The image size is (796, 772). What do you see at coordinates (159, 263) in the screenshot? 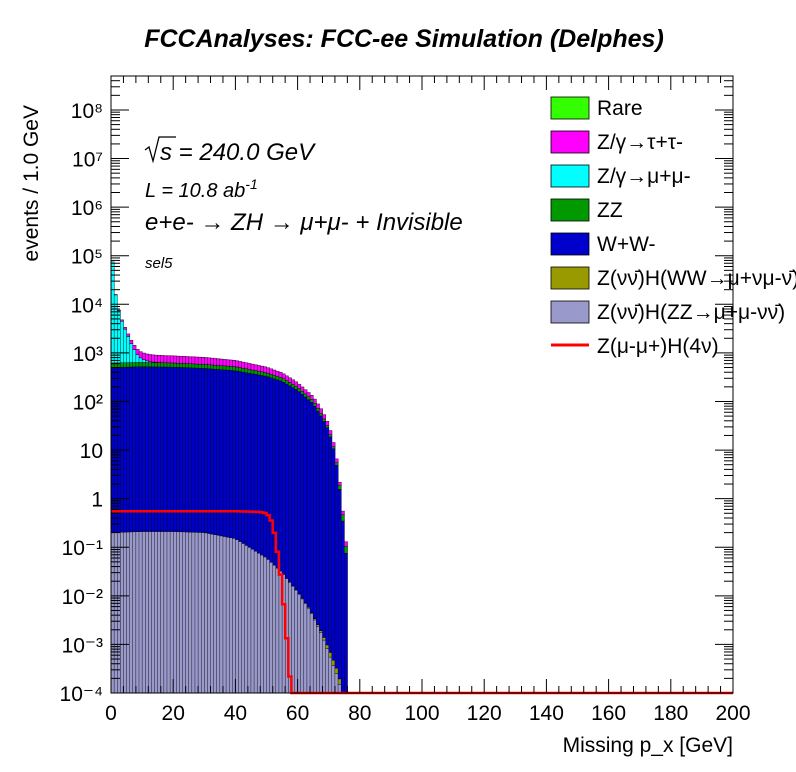
I see `annotation-selection: sel5` at bounding box center [159, 263].